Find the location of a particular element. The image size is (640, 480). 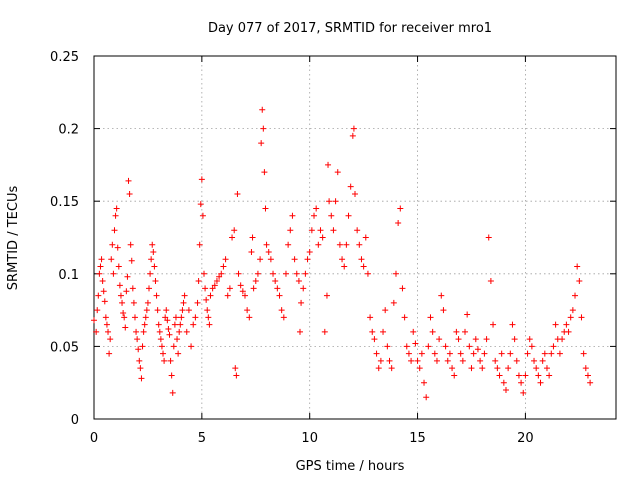

x-axis-label: GPS time / hours is located at coordinates (350, 466).